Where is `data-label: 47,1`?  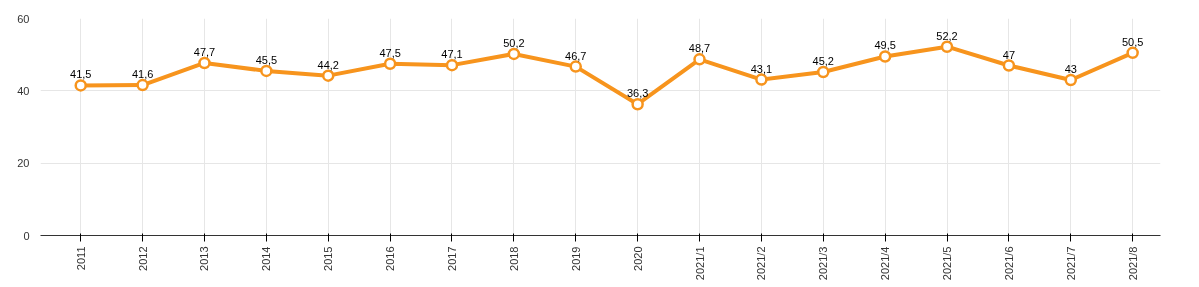
data-label: 47,1 is located at coordinates (452, 54).